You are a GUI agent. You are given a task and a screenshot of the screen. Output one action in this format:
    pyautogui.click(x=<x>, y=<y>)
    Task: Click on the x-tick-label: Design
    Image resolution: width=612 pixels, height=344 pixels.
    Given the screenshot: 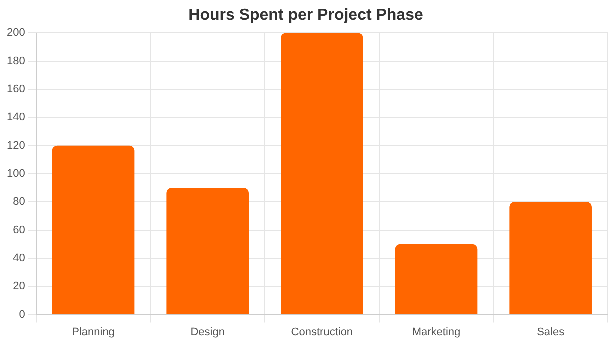 What is the action you would take?
    pyautogui.click(x=207, y=332)
    